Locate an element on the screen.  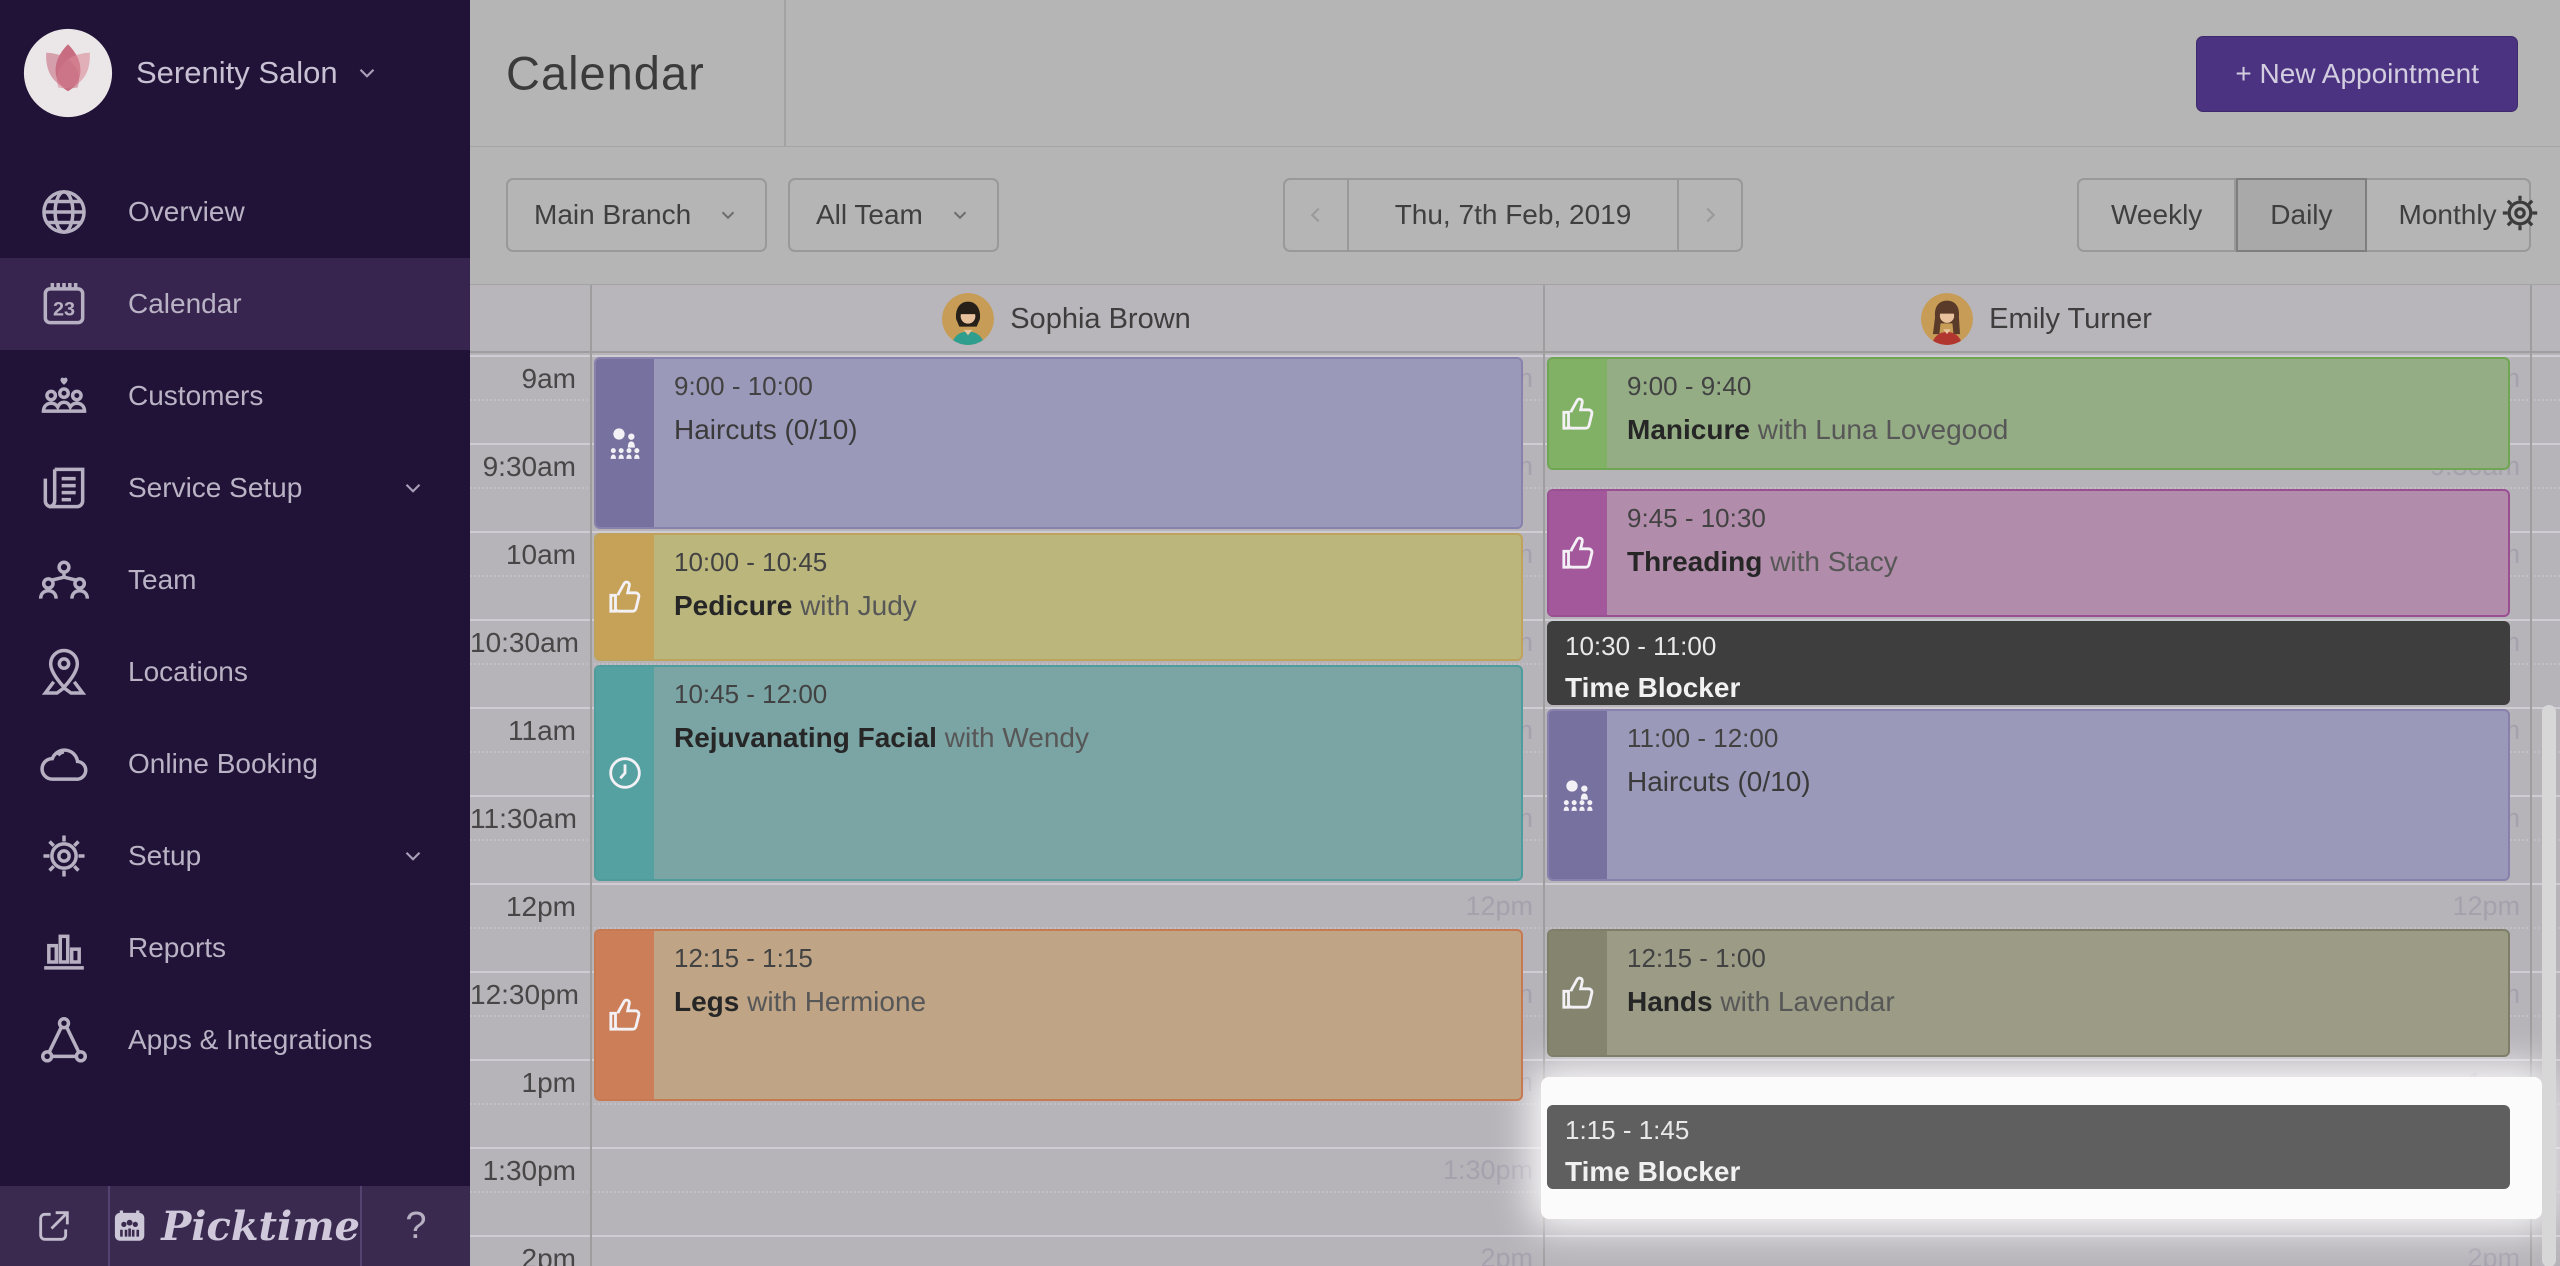
view-weekly-button: Weekly is located at coordinates (2157, 215).